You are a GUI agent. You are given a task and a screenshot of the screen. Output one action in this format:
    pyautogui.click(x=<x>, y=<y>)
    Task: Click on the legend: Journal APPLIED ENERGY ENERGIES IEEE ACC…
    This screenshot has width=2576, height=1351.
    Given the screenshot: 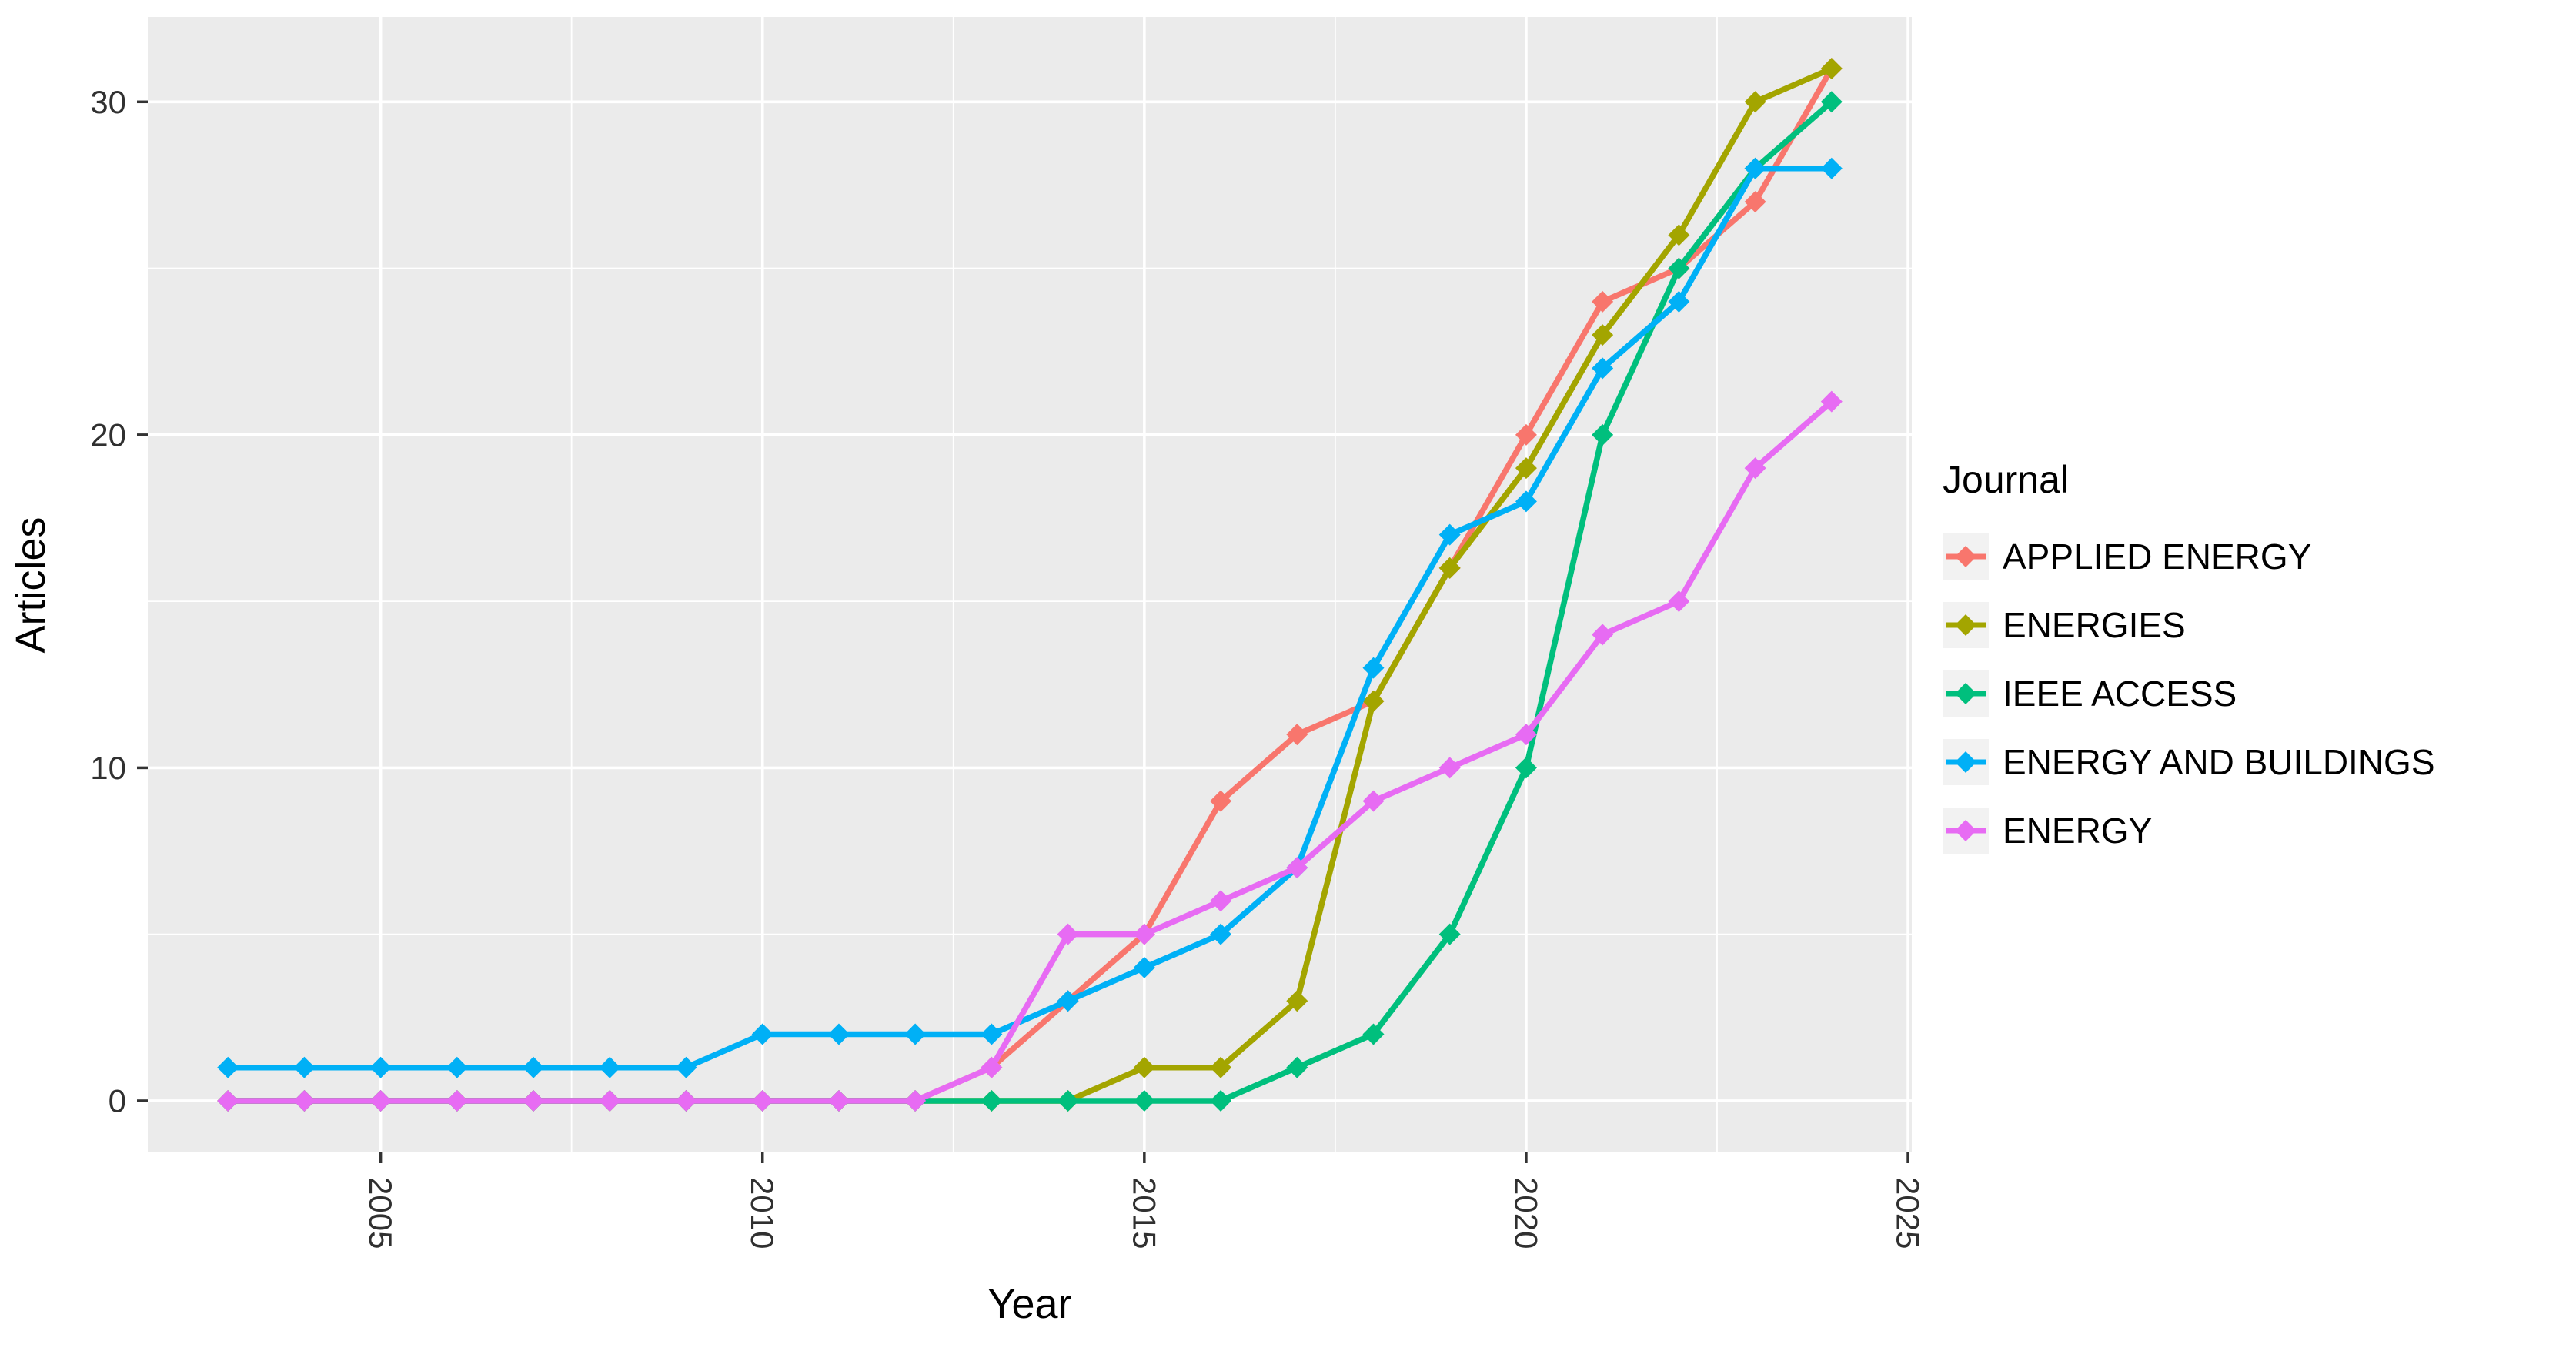 What is the action you would take?
    pyautogui.click(x=2189, y=660)
    